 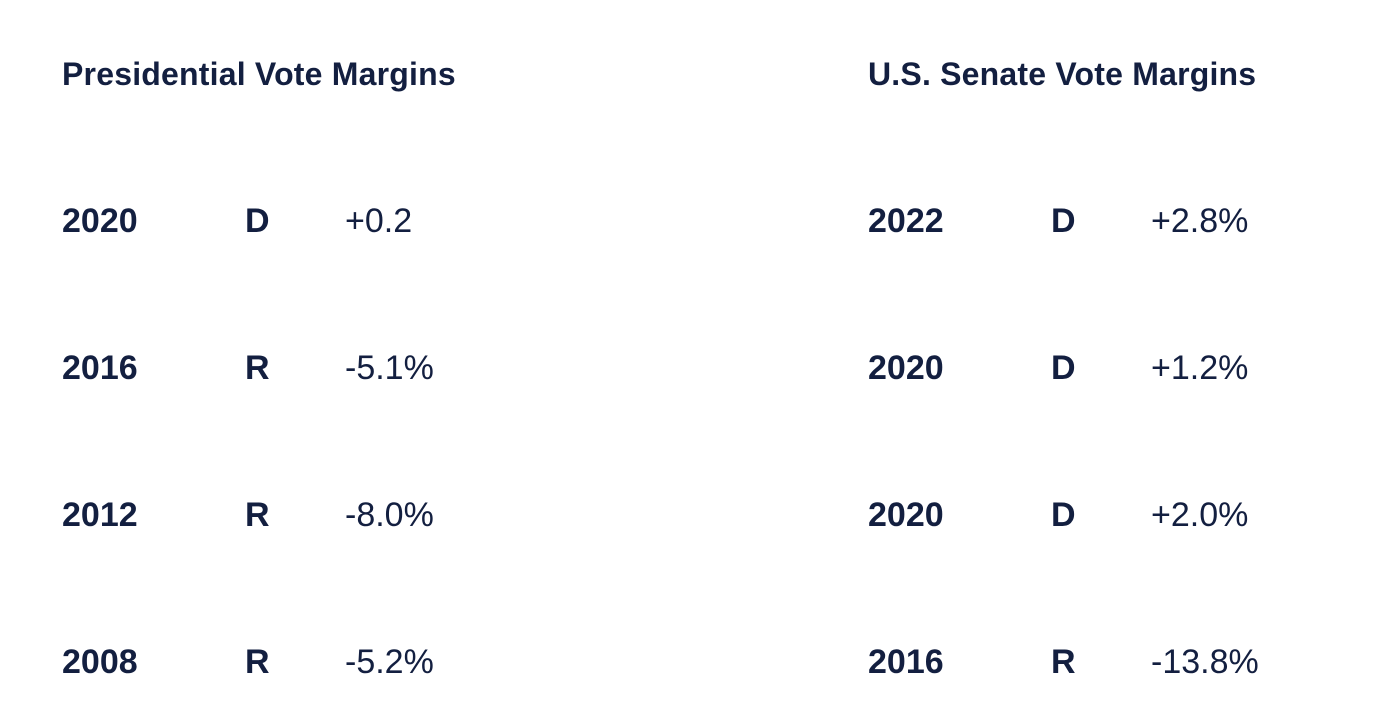 What do you see at coordinates (1132, 221) in the screenshot?
I see `table-row: 2022 D +2.8%` at bounding box center [1132, 221].